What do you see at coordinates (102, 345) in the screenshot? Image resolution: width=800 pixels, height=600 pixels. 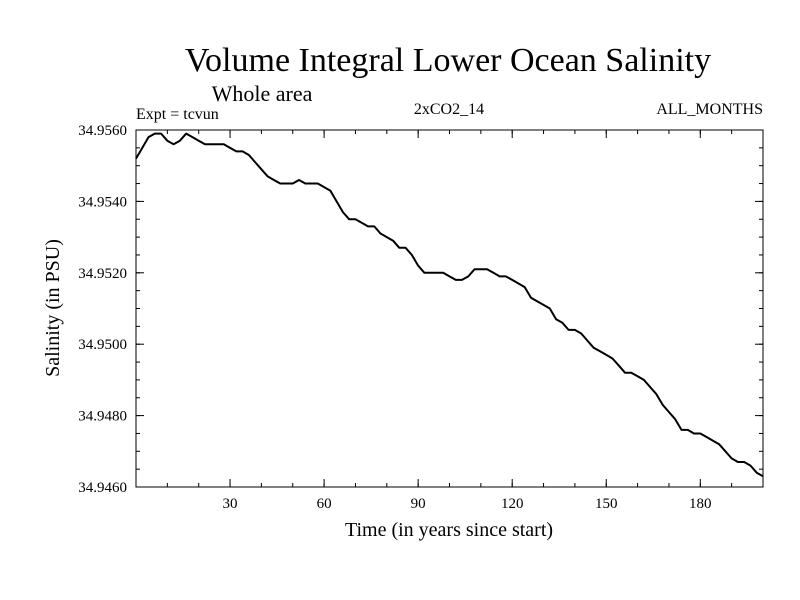 I see `y-tick-label: 34.9500` at bounding box center [102, 345].